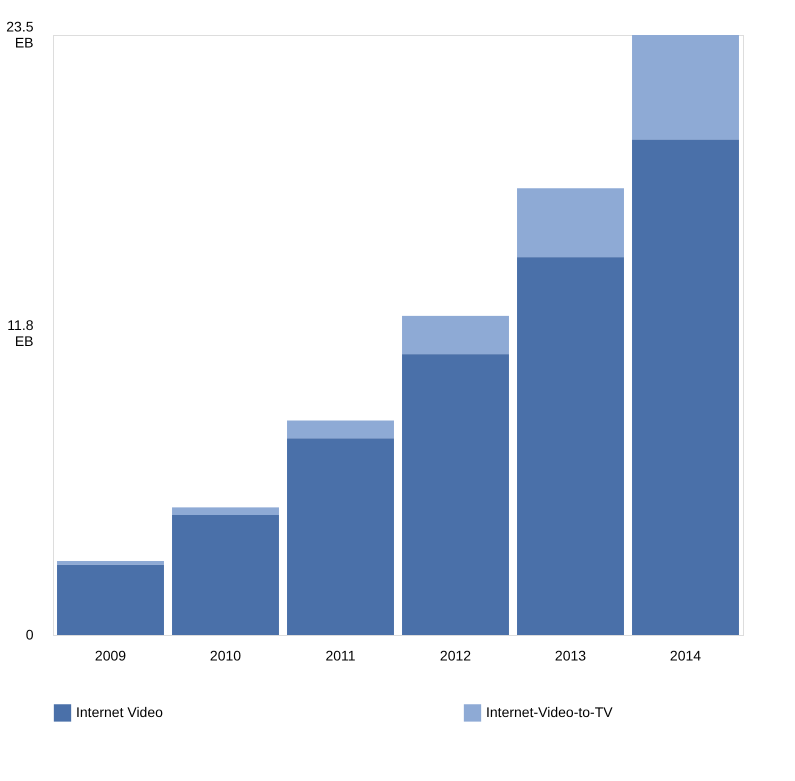 The height and width of the screenshot is (781, 795). What do you see at coordinates (456, 656) in the screenshot?
I see `x-tick-label: 2012` at bounding box center [456, 656].